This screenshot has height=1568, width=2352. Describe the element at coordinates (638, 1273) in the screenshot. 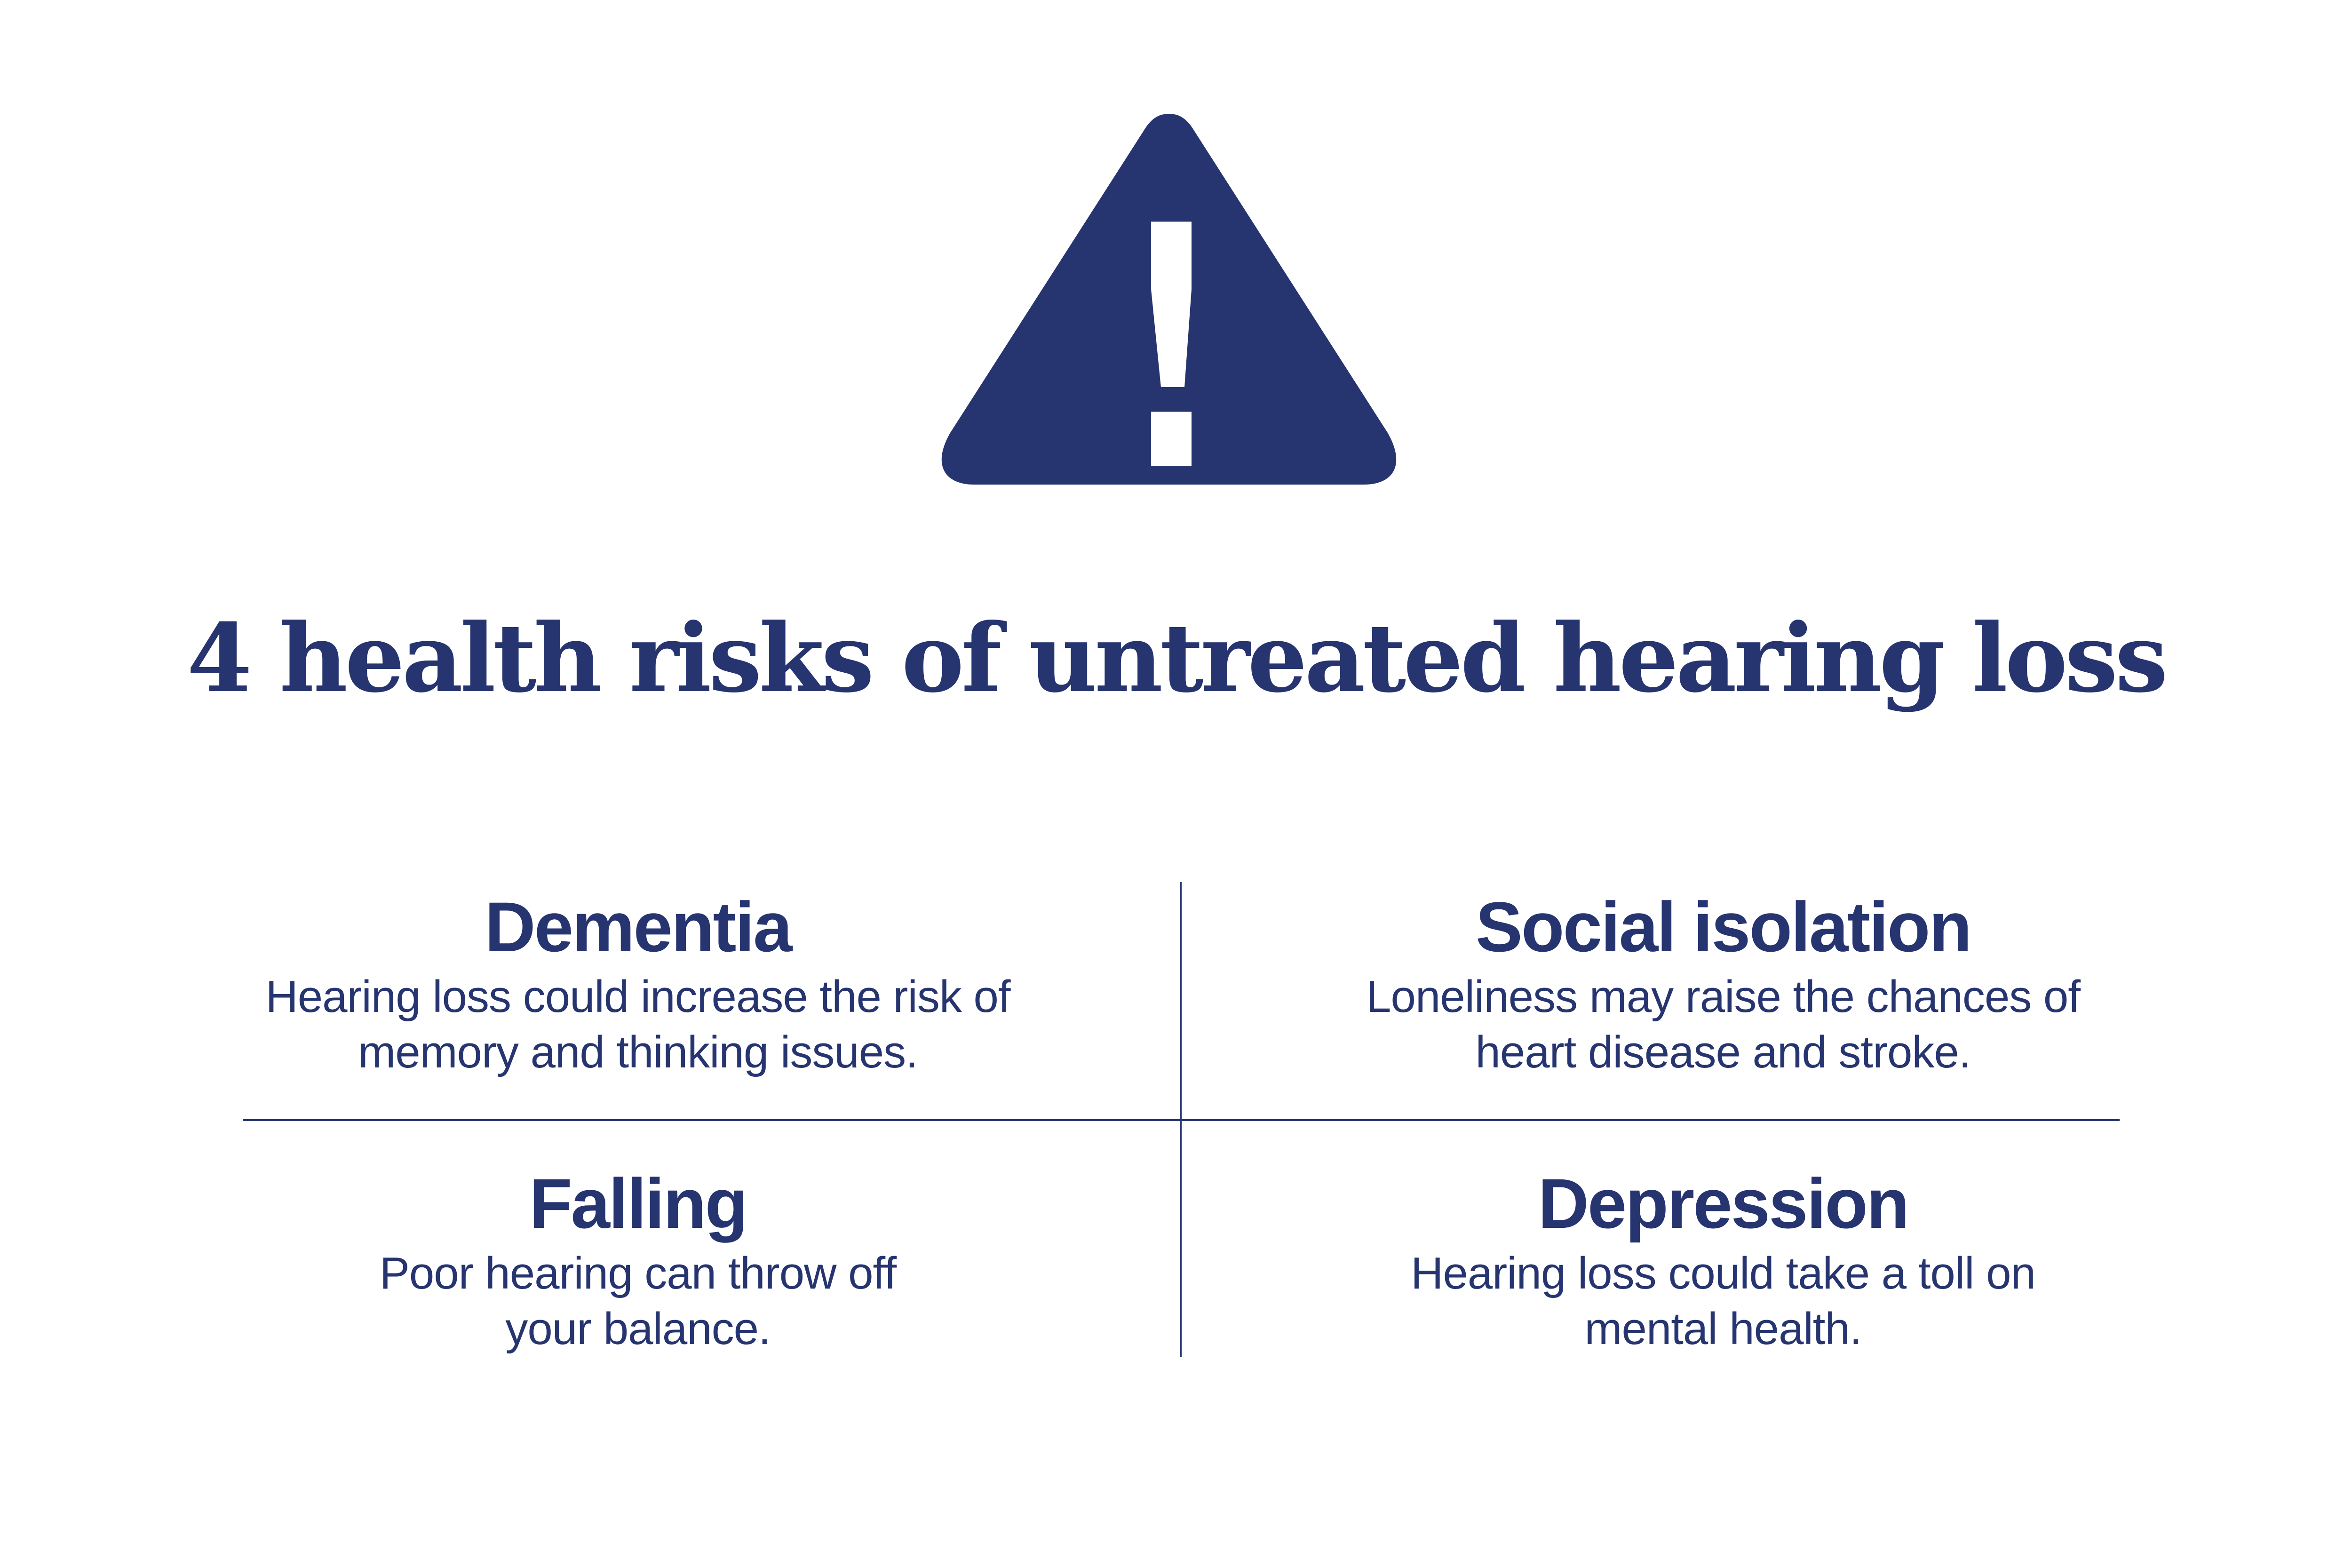

I see `risk-description-line: Poor hearing can throw off` at that location.